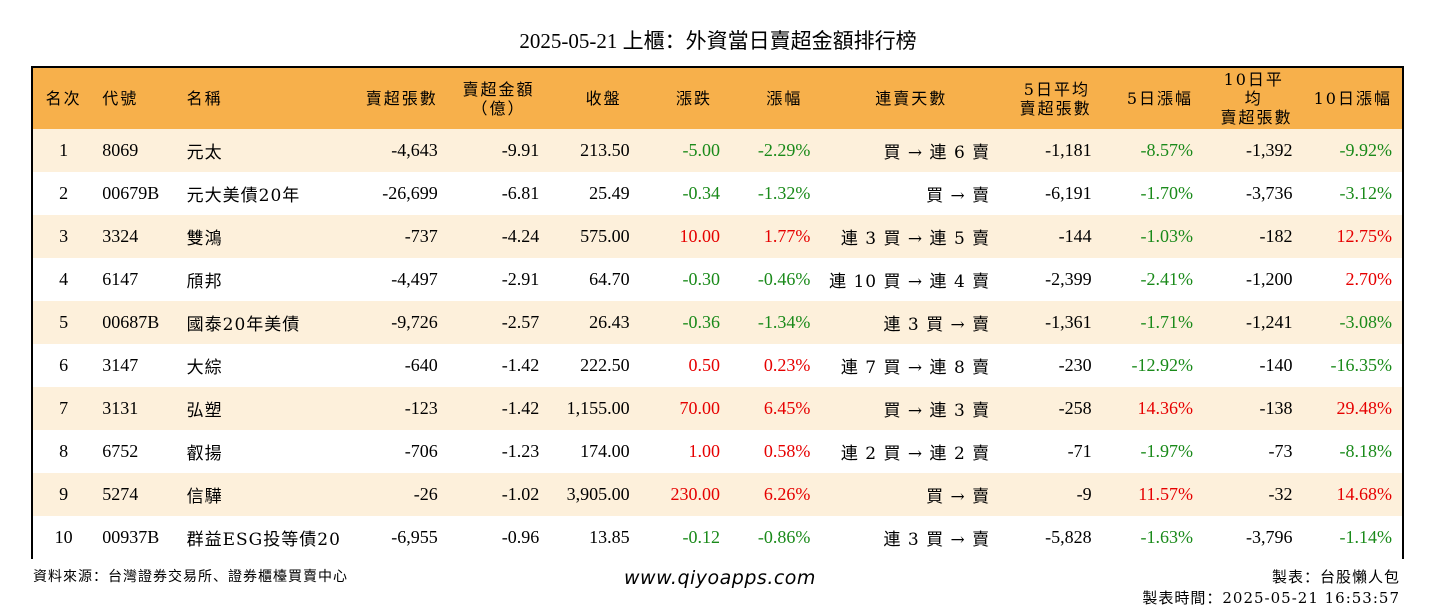 The image size is (1436, 612). What do you see at coordinates (605, 236) in the screenshot?
I see `cell-close: 575.00` at bounding box center [605, 236].